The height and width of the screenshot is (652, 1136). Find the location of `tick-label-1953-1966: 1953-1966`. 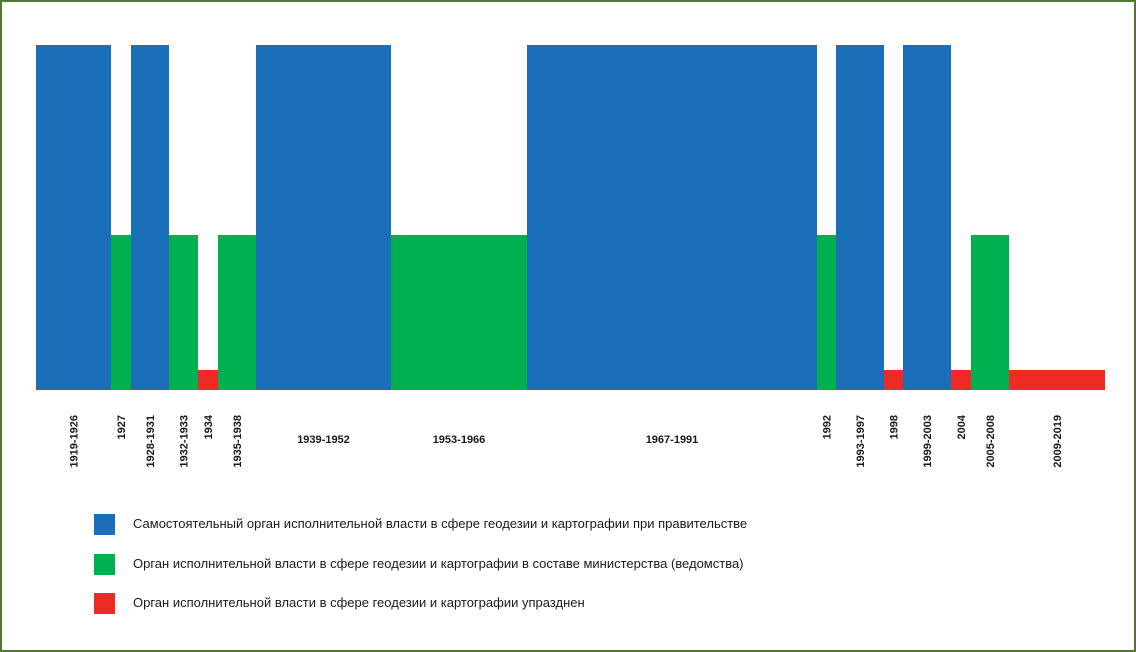

tick-label-1953-1966: 1953-1966 is located at coordinates (459, 440).